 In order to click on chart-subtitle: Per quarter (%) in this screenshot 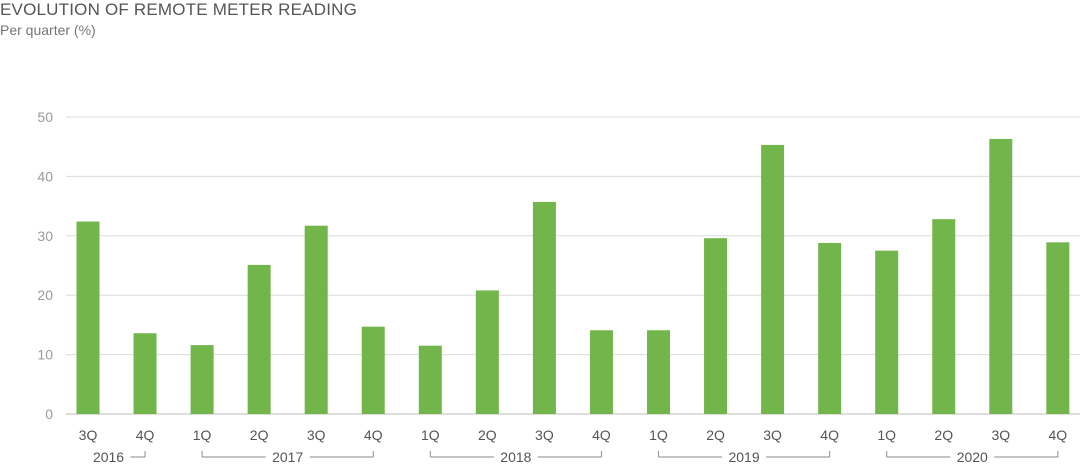, I will do `click(48, 30)`.